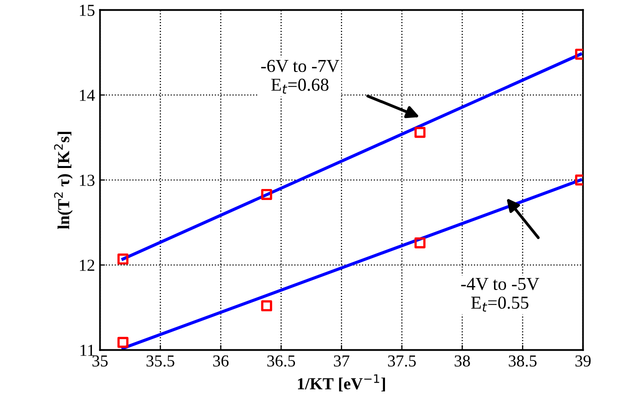  What do you see at coordinates (522, 361) in the screenshot?
I see `x-tick-label: 38.5` at bounding box center [522, 361].